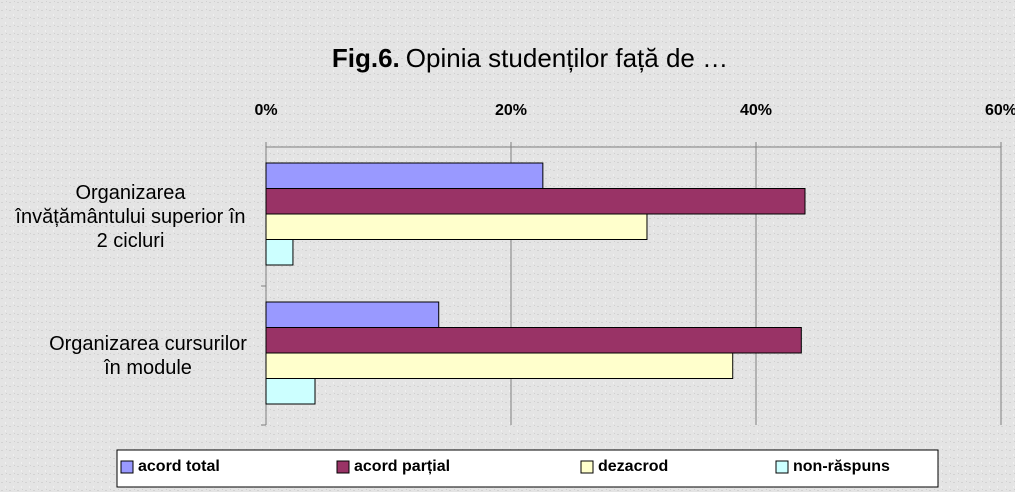 The height and width of the screenshot is (492, 1015). What do you see at coordinates (756, 110) in the screenshot?
I see `x-tick-label: 40%` at bounding box center [756, 110].